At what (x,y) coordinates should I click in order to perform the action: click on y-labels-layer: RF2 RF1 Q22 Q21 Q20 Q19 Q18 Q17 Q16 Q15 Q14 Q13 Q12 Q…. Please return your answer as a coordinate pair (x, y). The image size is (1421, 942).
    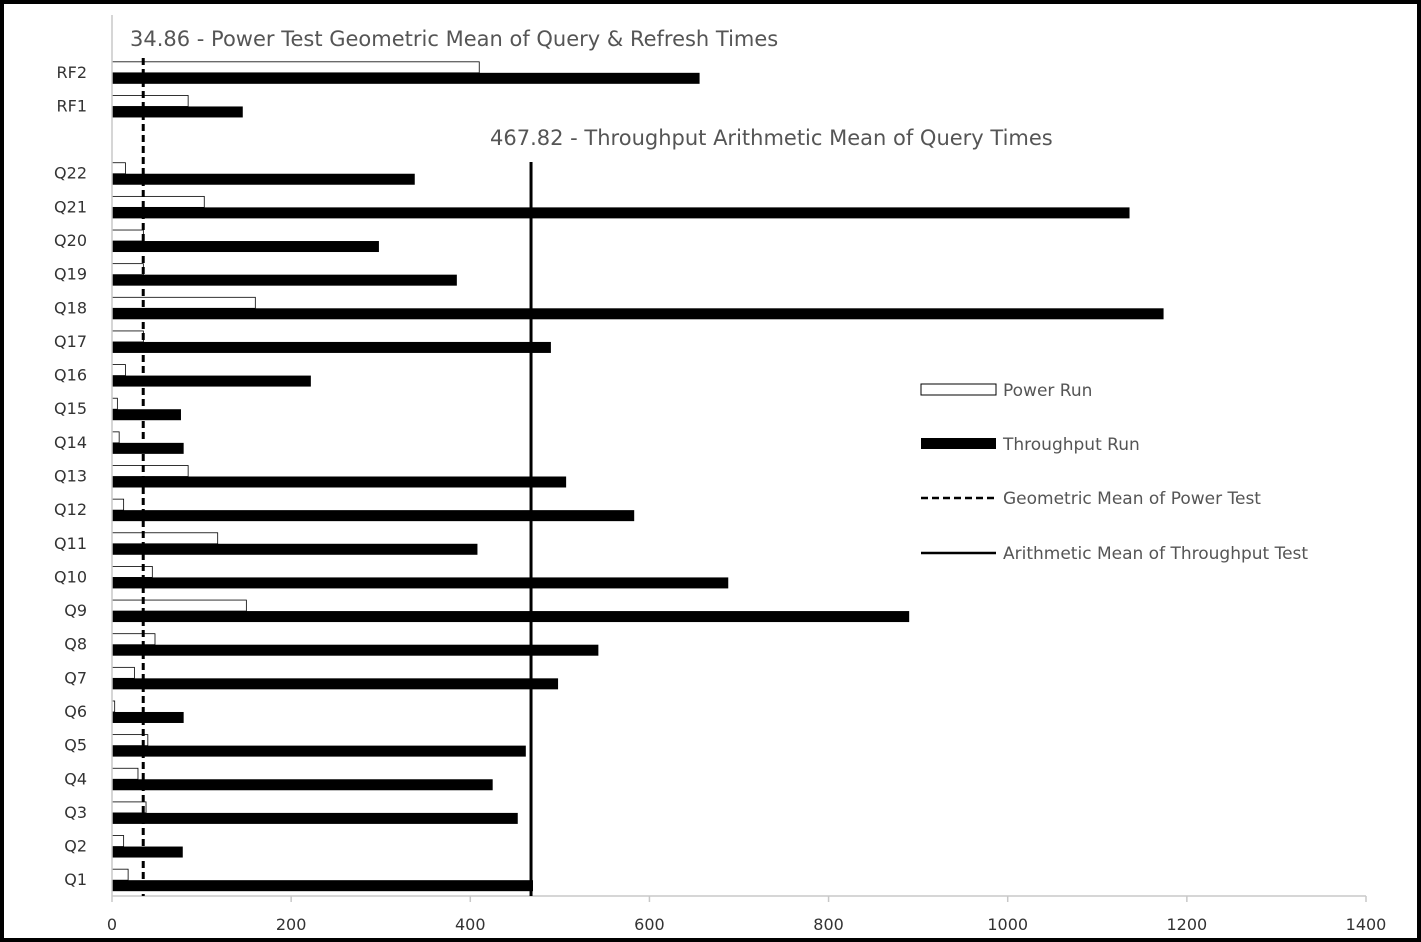
    Looking at the image, I should click on (70, 476).